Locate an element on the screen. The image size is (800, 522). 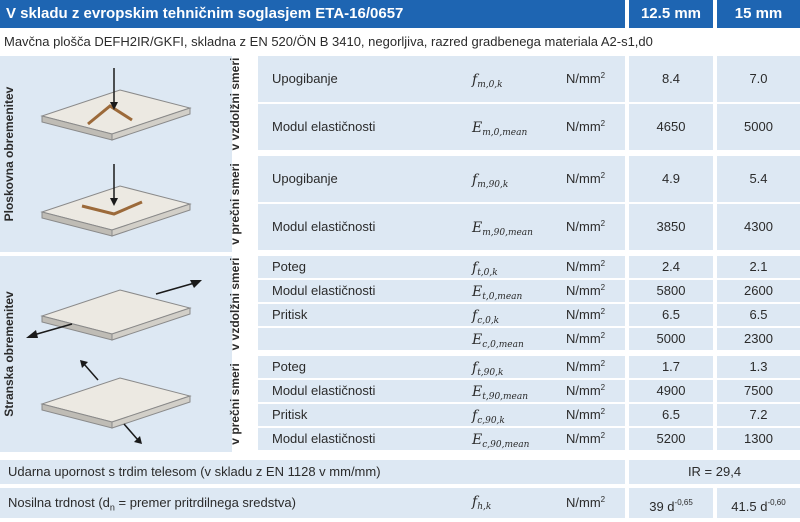
row-r4-symbol-main: E is located at coordinates (477, 228).